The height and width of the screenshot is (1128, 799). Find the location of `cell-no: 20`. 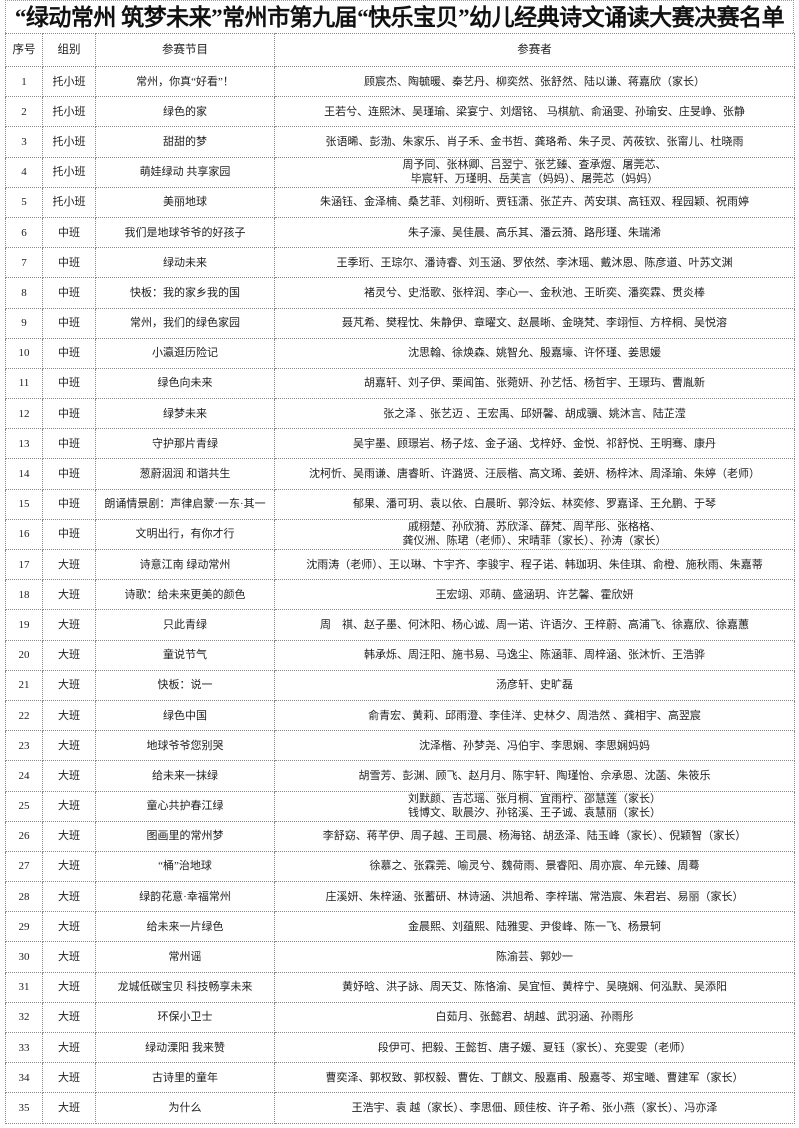

cell-no: 20 is located at coordinates (24, 655).